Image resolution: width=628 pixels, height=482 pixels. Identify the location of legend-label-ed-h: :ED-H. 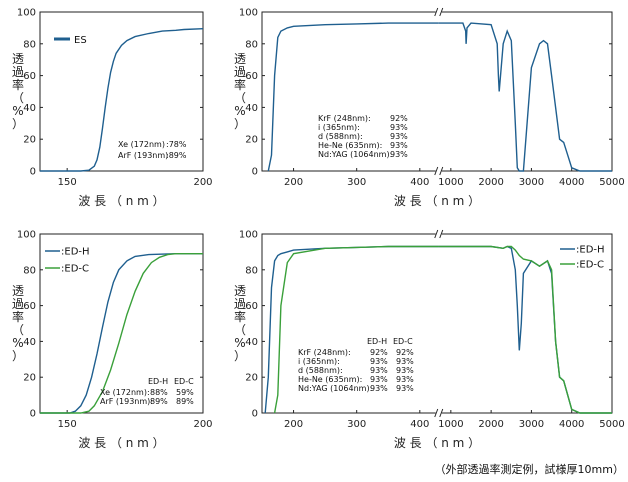
(75, 252).